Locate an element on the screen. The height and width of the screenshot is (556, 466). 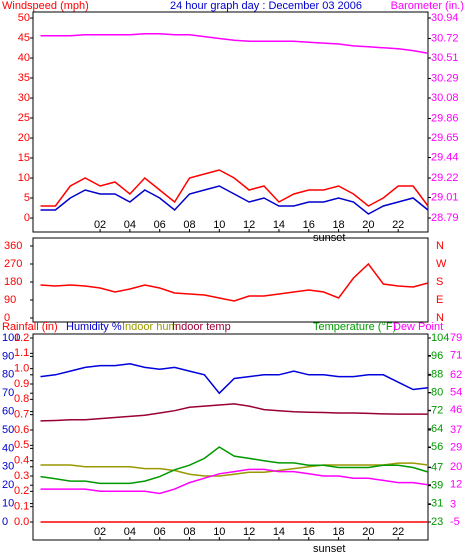
y2-tick-label: 29.22 is located at coordinates (445, 178).